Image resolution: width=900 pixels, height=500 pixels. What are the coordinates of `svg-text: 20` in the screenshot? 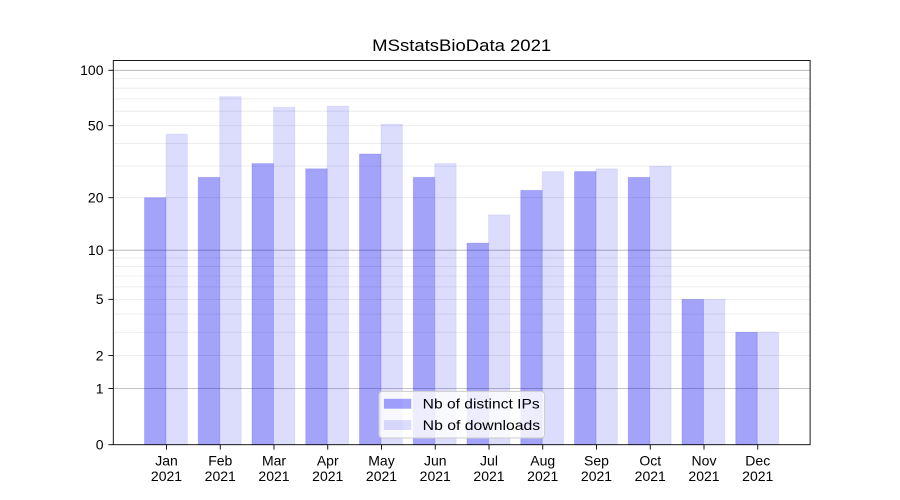 It's located at (96, 198).